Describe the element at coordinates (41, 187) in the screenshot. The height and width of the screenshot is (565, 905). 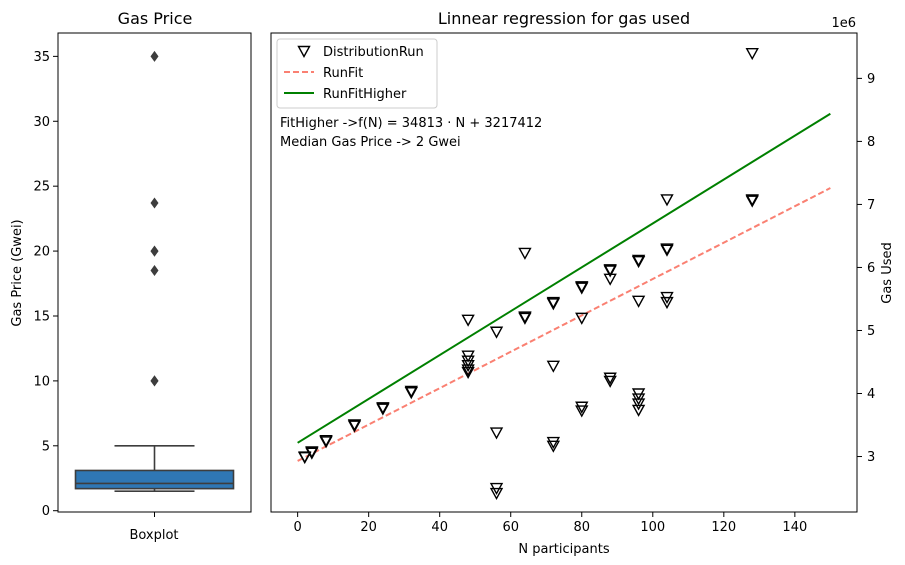
I see `boxplot-y-tick-label: 25` at that location.